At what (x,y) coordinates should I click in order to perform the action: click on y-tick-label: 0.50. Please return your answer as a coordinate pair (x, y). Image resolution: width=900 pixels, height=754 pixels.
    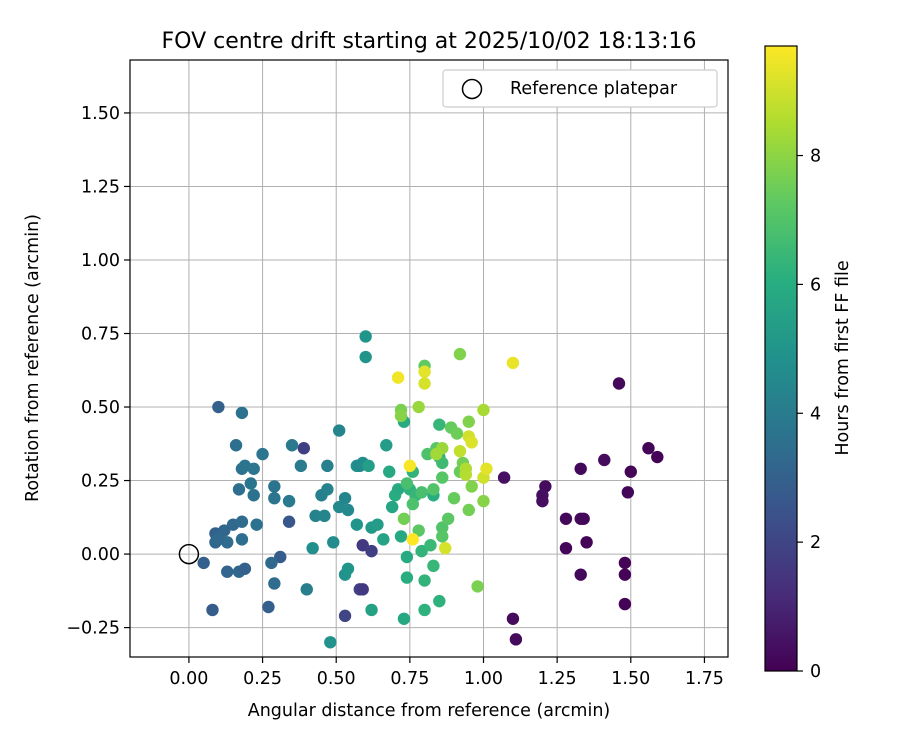
    Looking at the image, I should click on (100, 408).